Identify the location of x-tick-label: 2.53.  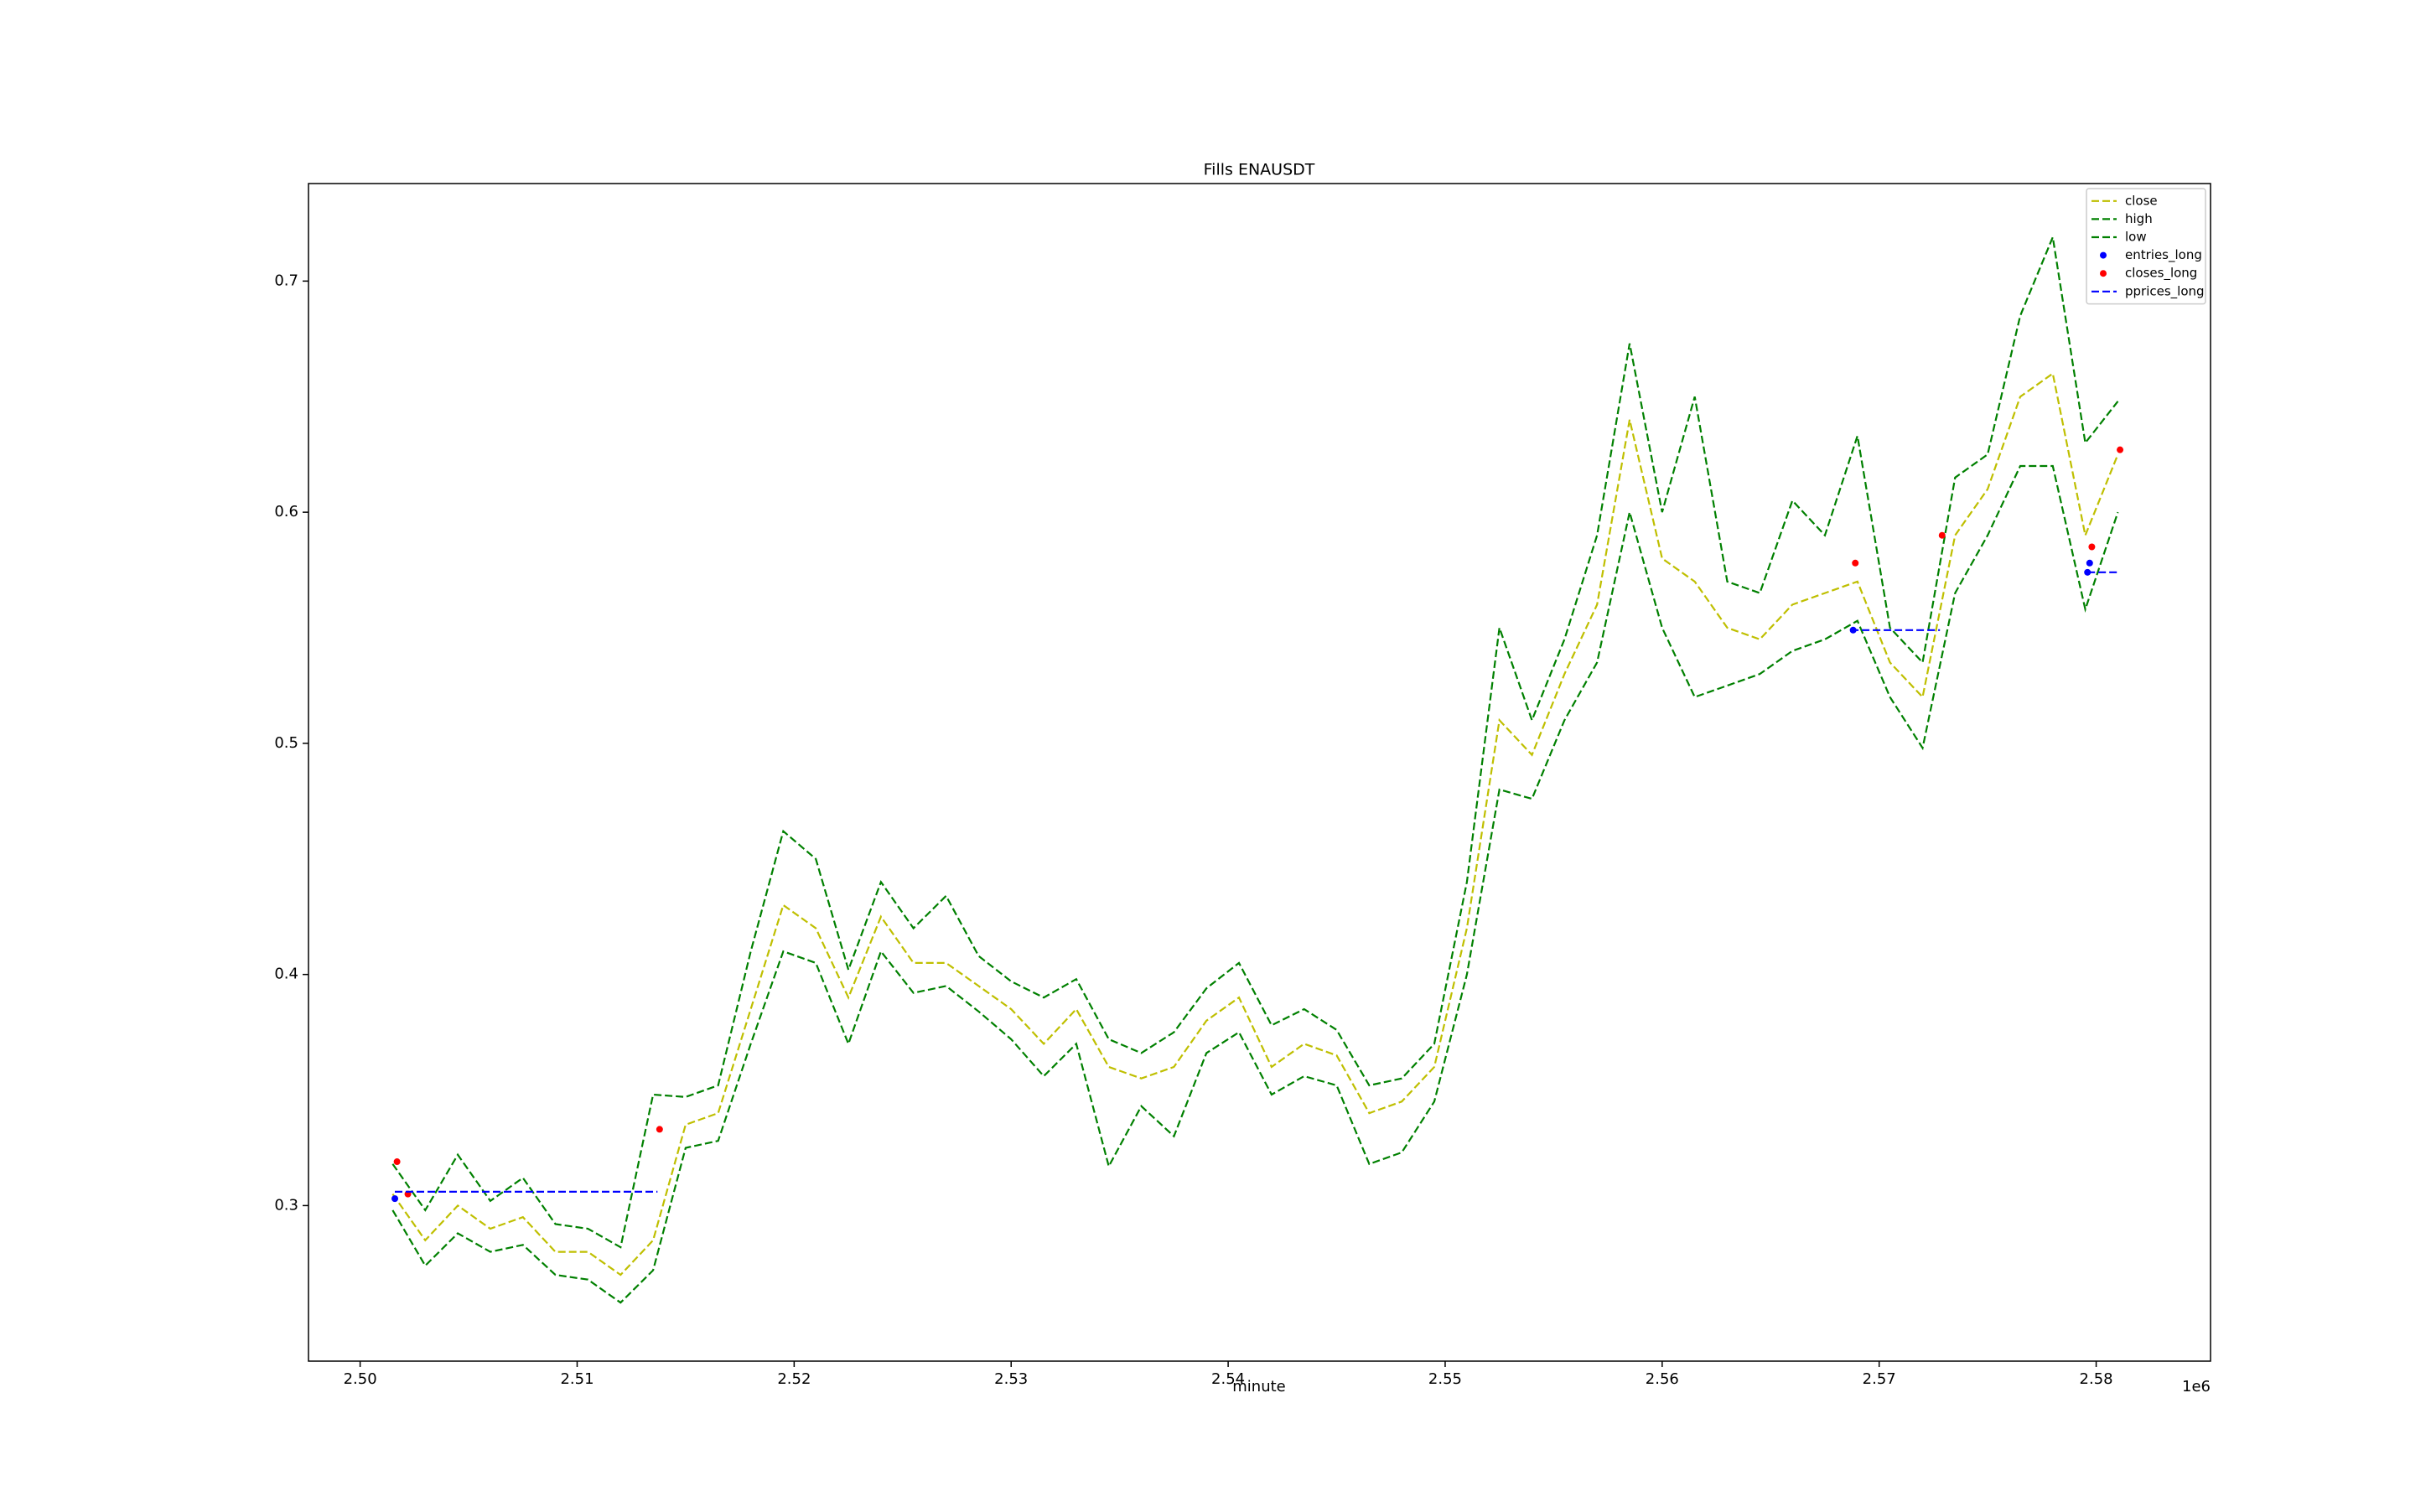
(1011, 1379).